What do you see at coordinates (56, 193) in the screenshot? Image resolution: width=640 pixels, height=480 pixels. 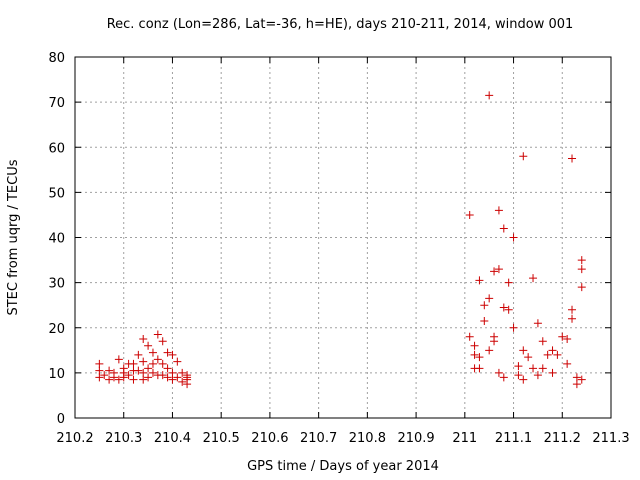 I see `y-tick-label: 50` at bounding box center [56, 193].